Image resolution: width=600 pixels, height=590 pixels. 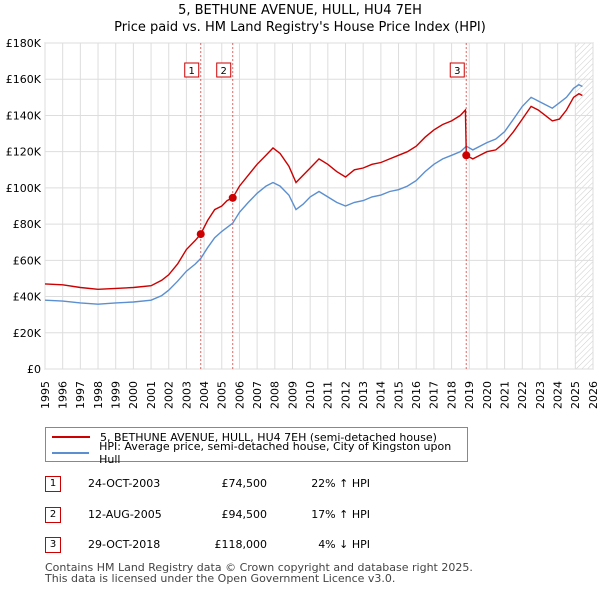 What do you see at coordinates (328, 395) in the screenshot?
I see `x-tick-label: 2011` at bounding box center [328, 395].